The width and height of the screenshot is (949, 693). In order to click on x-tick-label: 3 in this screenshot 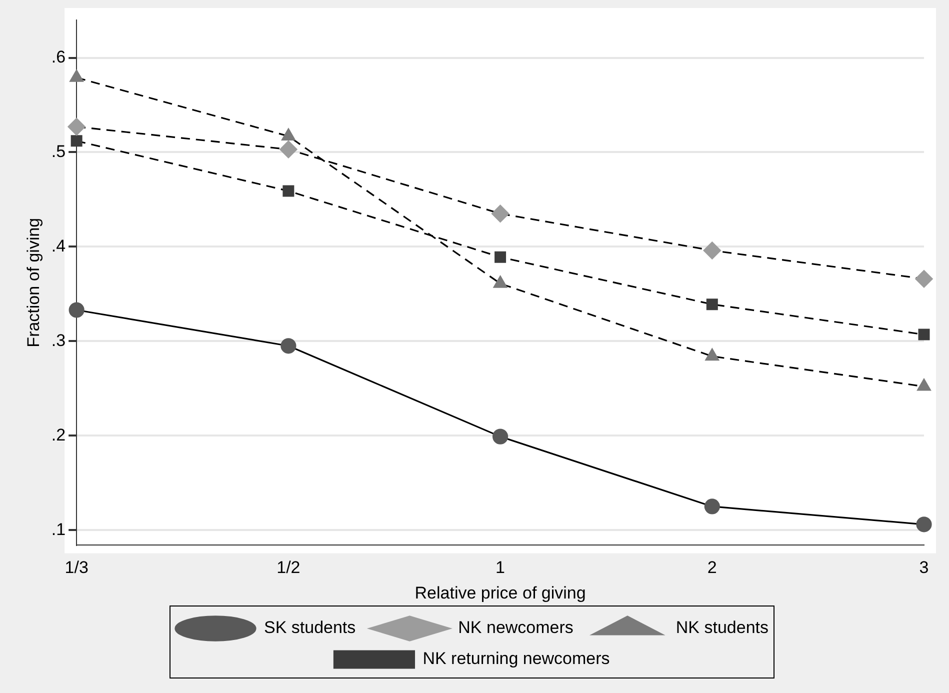, I will do `click(924, 568)`.